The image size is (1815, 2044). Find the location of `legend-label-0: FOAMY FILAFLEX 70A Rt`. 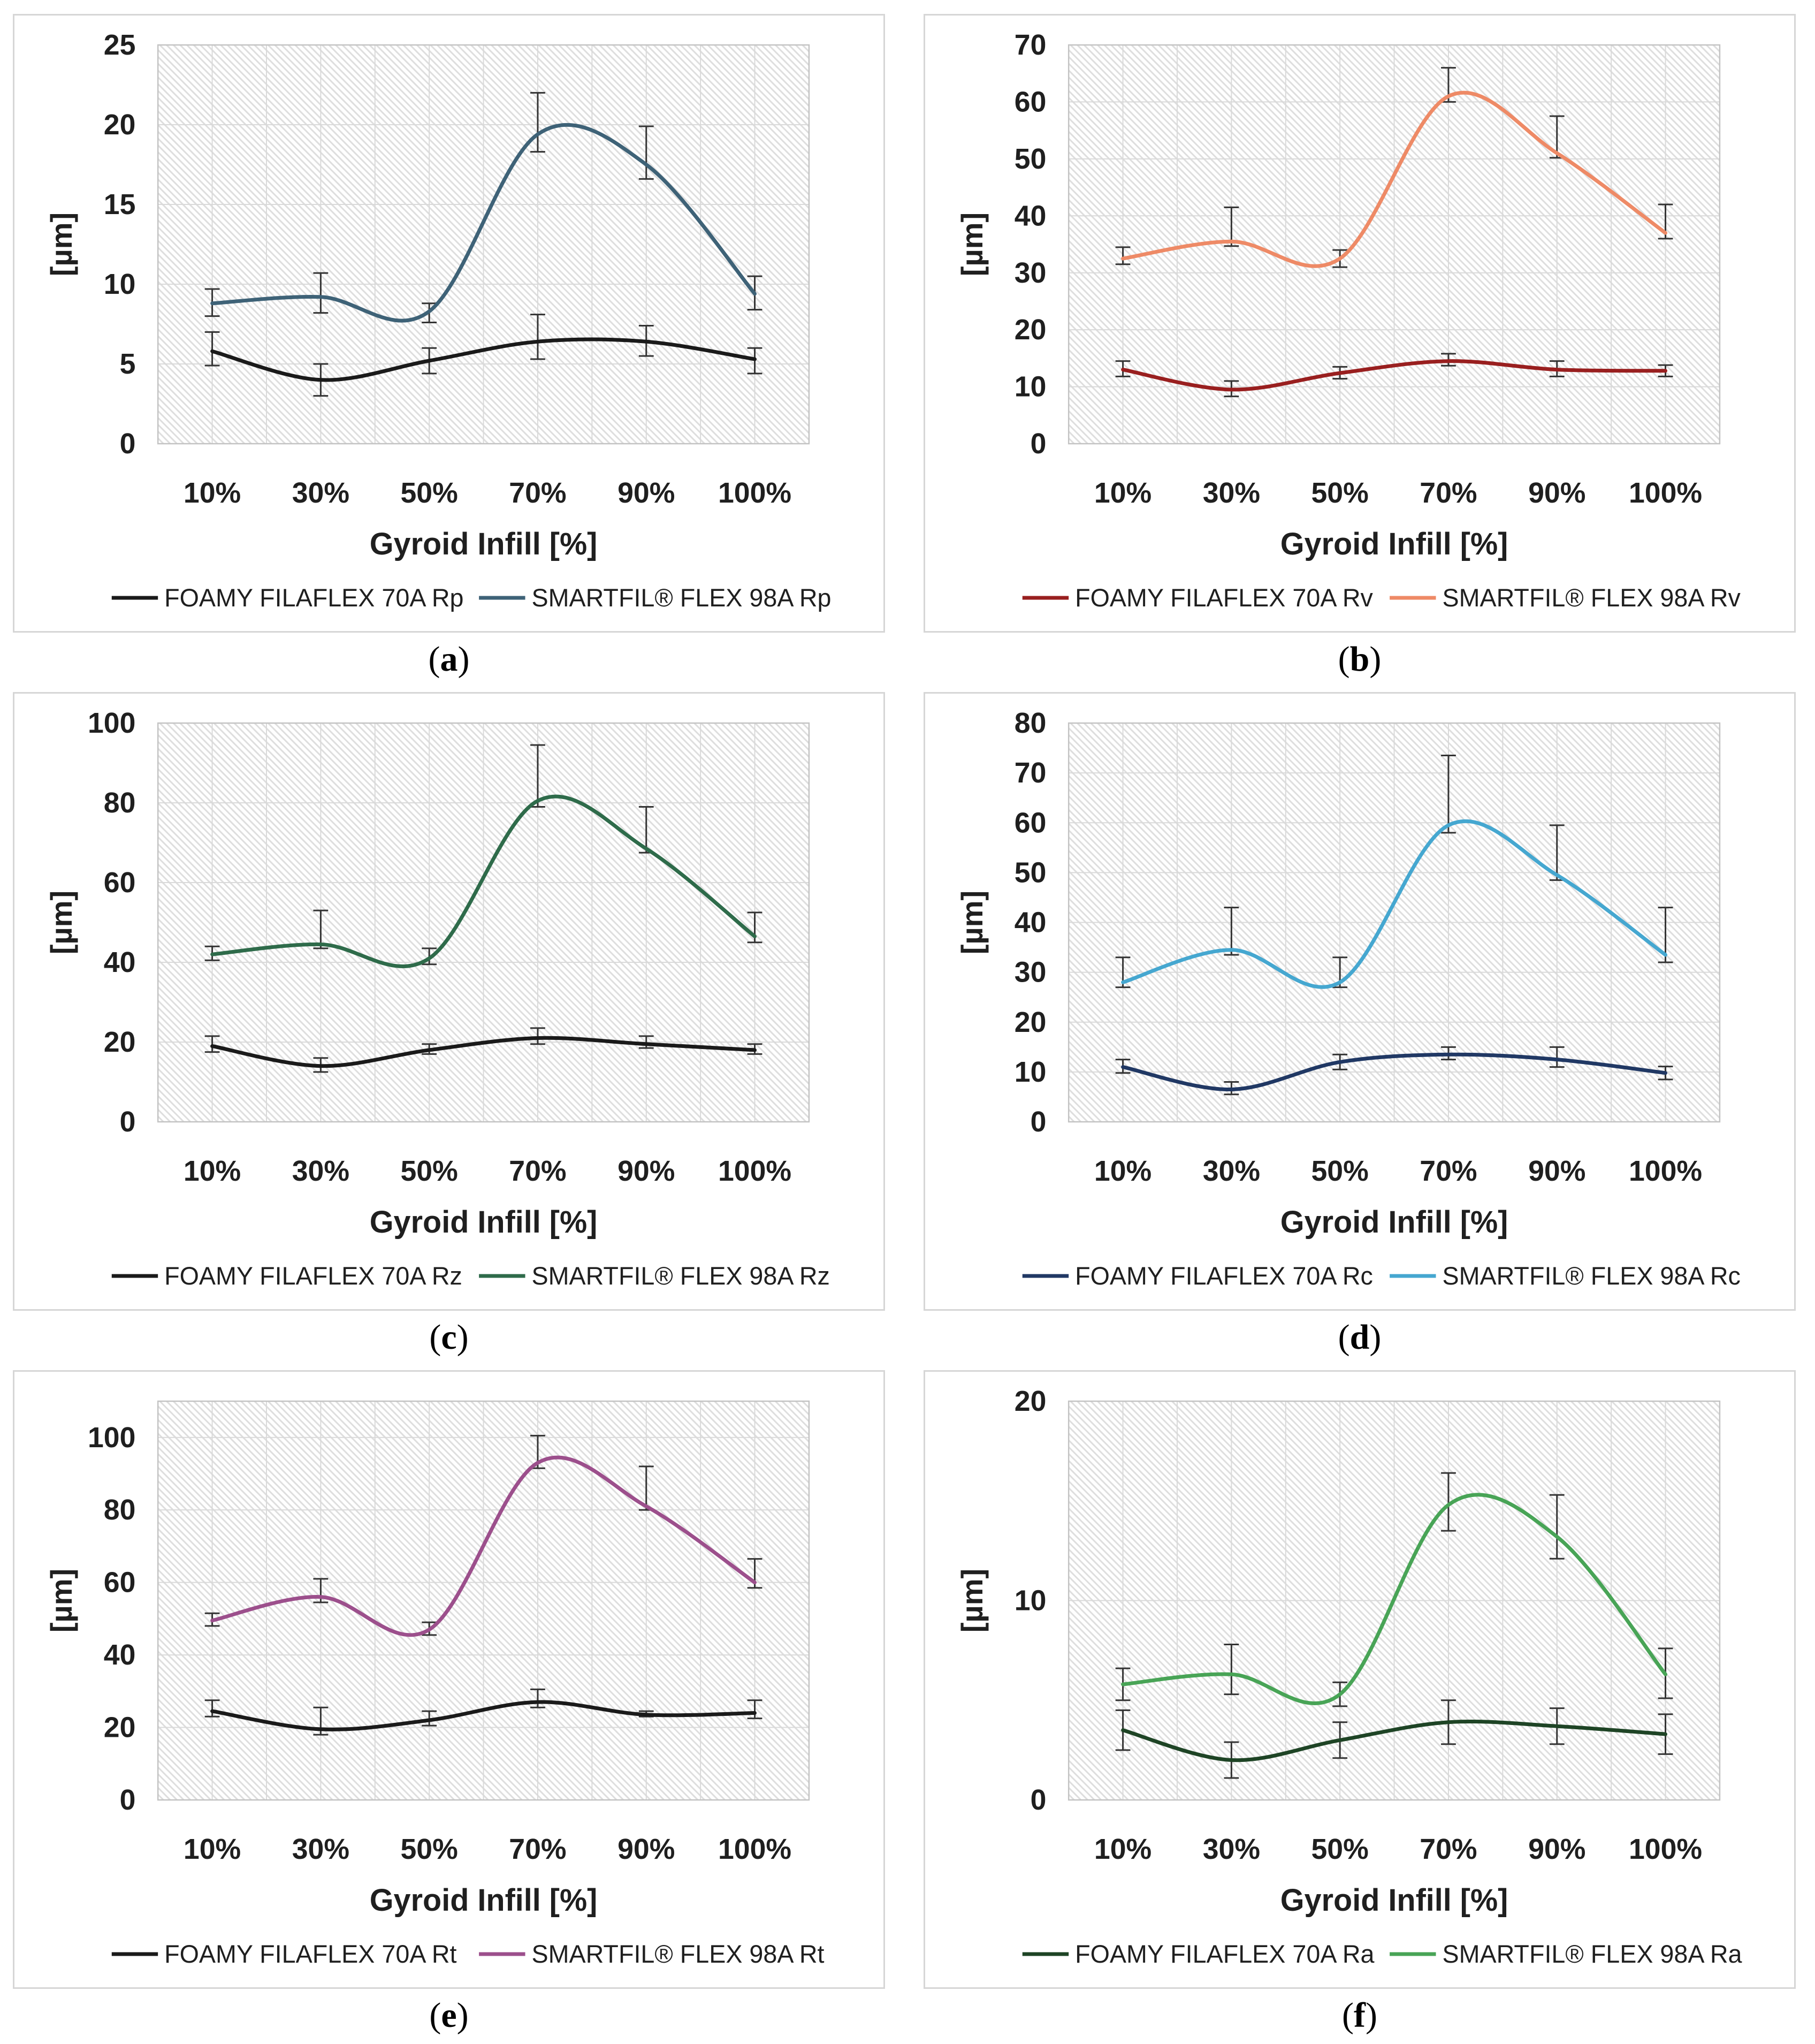

legend-label-0: FOAMY FILAFLEX 70A Rt is located at coordinates (310, 1954).